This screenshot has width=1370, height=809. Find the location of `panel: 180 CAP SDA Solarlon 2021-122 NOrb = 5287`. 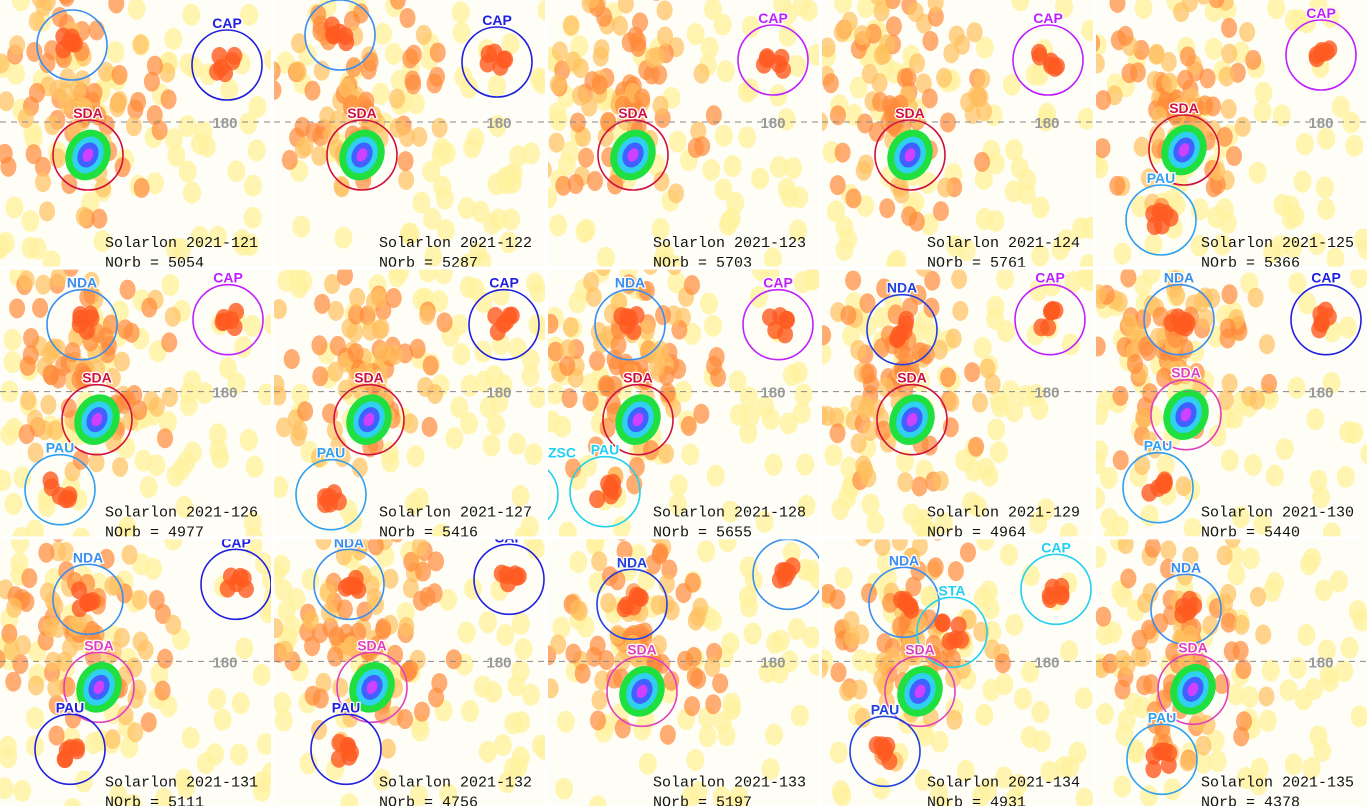

panel: 180 CAP SDA Solarlon 2021-122 NOrb = 5287 is located at coordinates (409, 133).